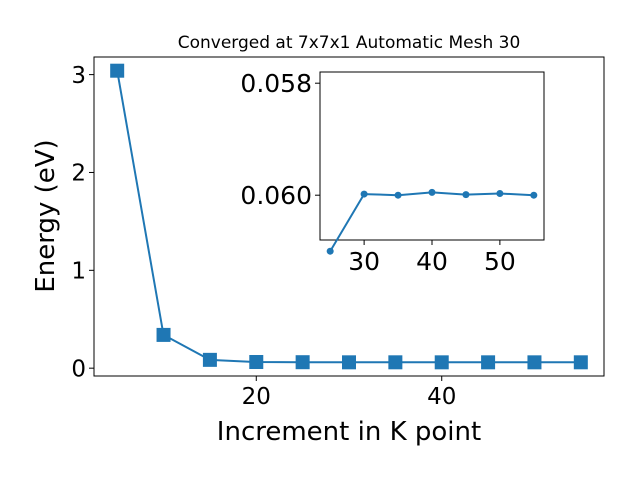 The height and width of the screenshot is (480, 640). I want to click on inset-x-tick-label: 50, so click(500, 261).